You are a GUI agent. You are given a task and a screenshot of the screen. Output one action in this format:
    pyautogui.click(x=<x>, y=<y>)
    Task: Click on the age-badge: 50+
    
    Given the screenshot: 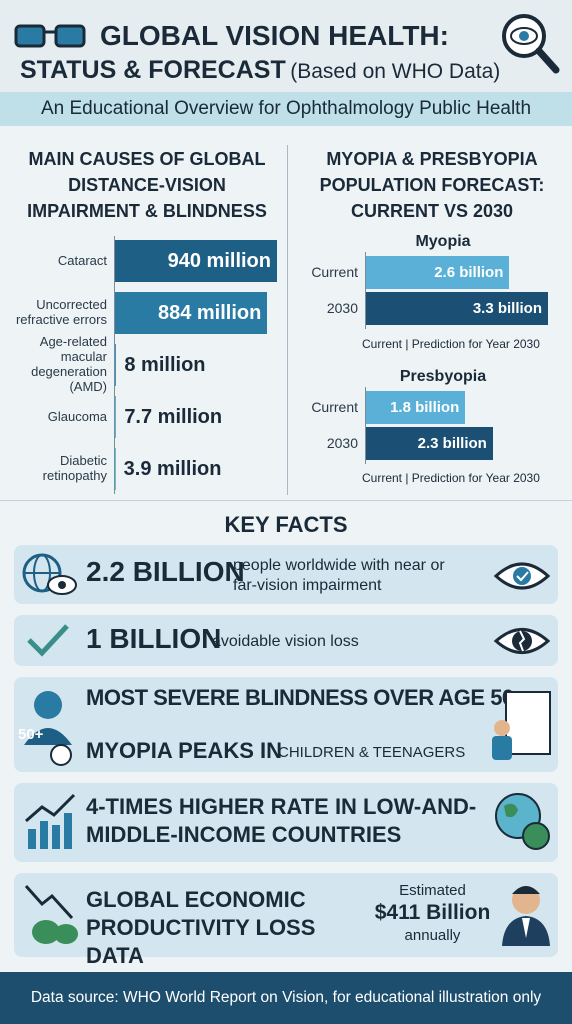 What is the action you would take?
    pyautogui.click(x=31, y=734)
    